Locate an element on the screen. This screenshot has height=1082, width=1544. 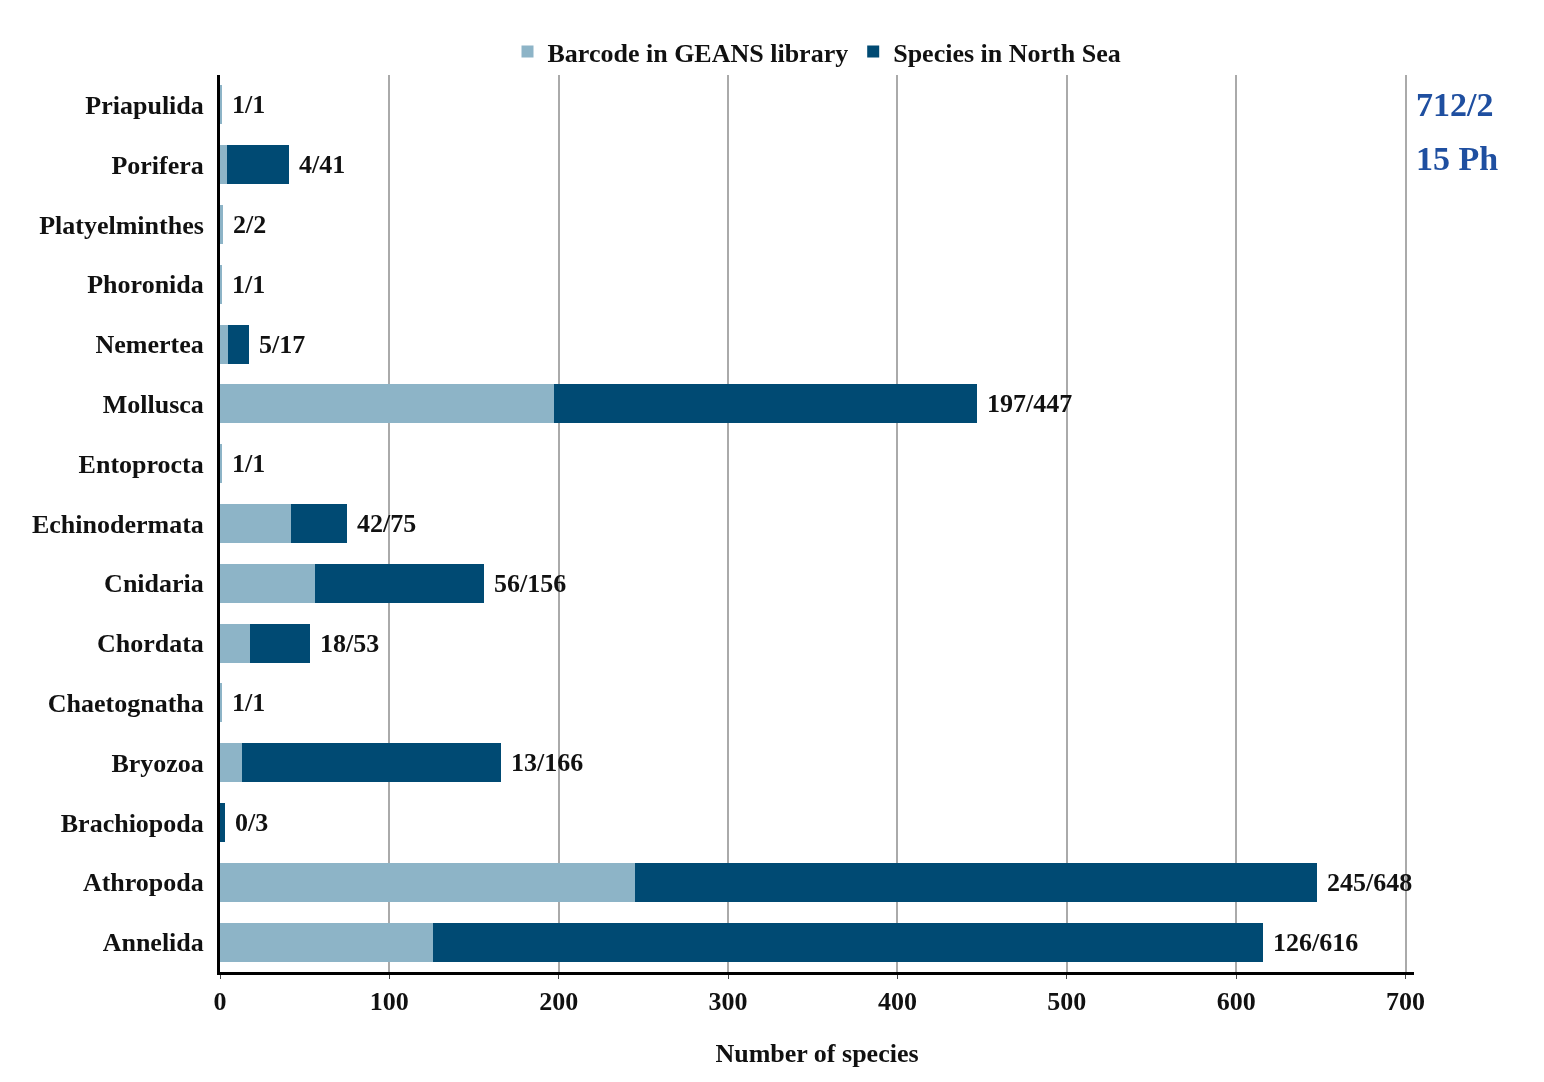
x-tick-label: 700 is located at coordinates (1406, 1002).